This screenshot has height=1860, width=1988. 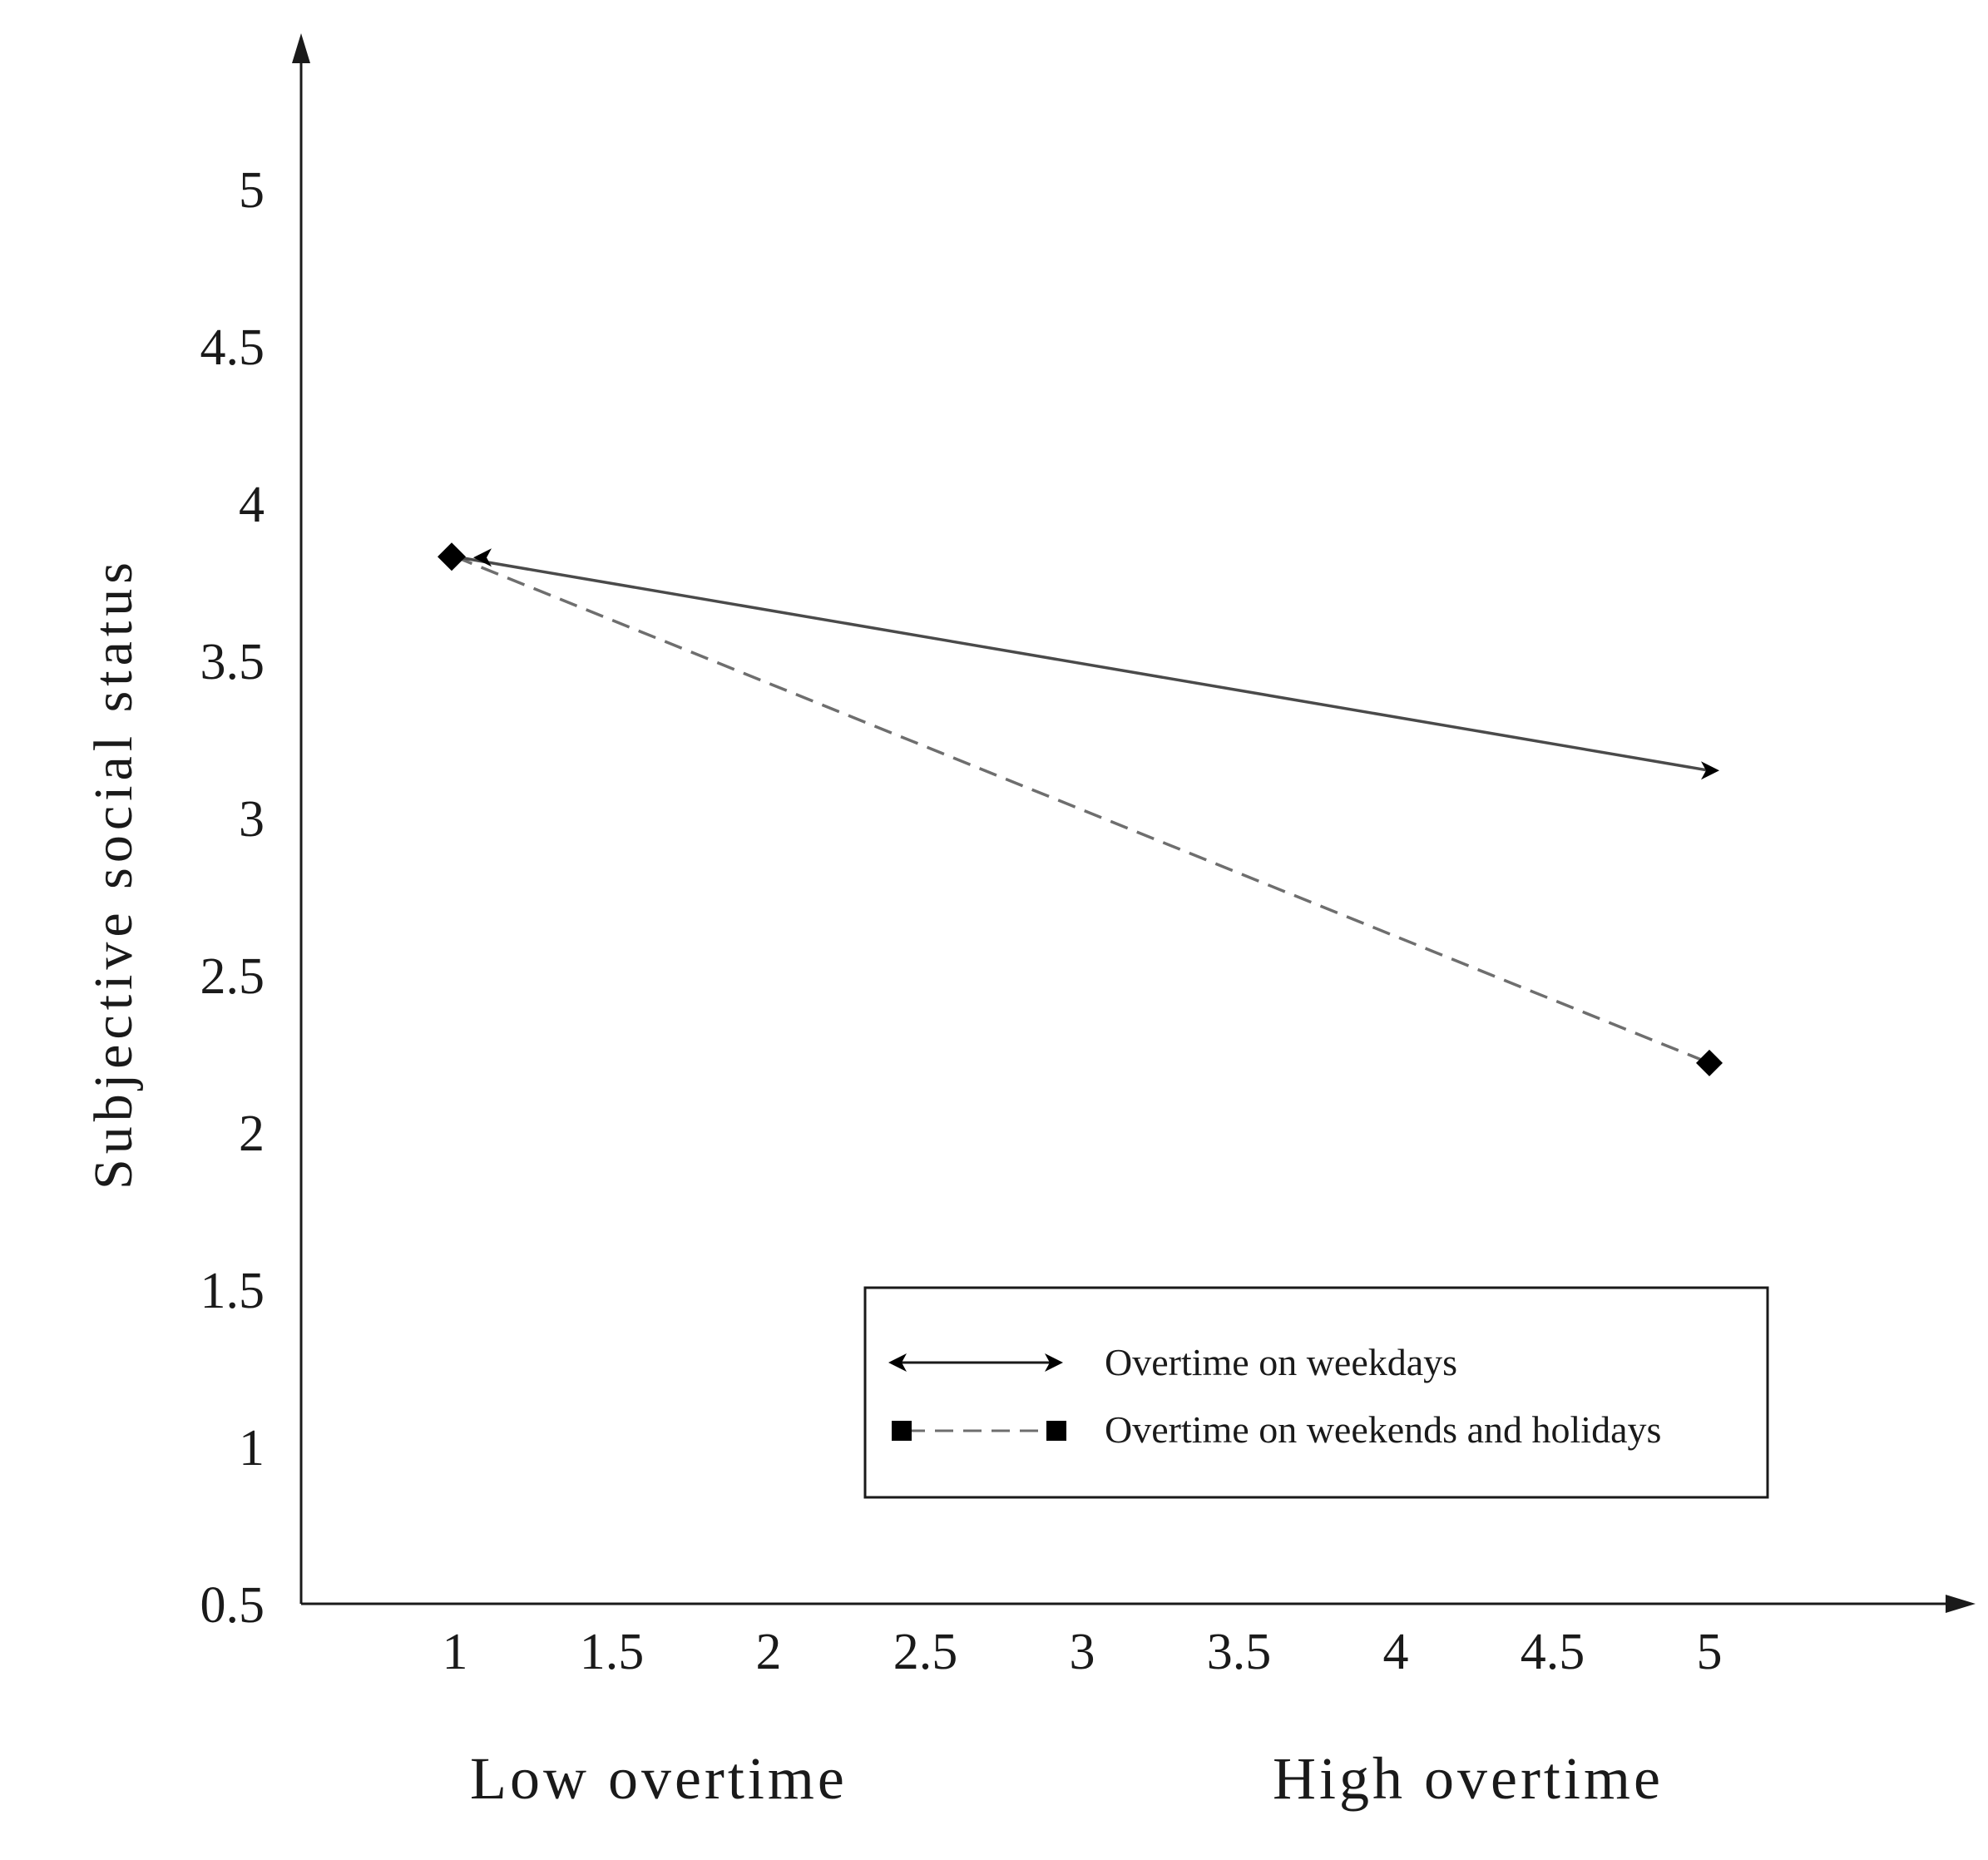 I want to click on marker-weekdays-low-arrow, so click(x=482, y=557).